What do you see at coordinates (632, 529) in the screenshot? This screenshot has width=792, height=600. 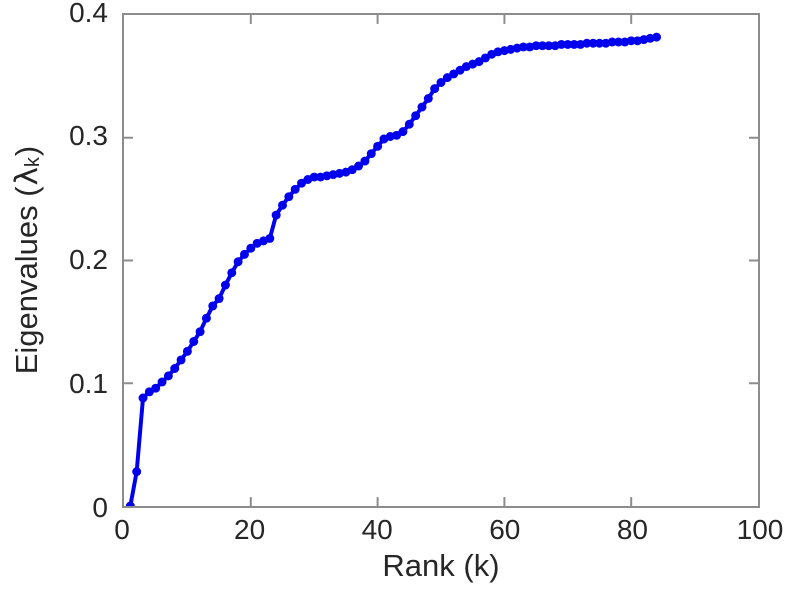 I see `x-tick-label-80: 80` at bounding box center [632, 529].